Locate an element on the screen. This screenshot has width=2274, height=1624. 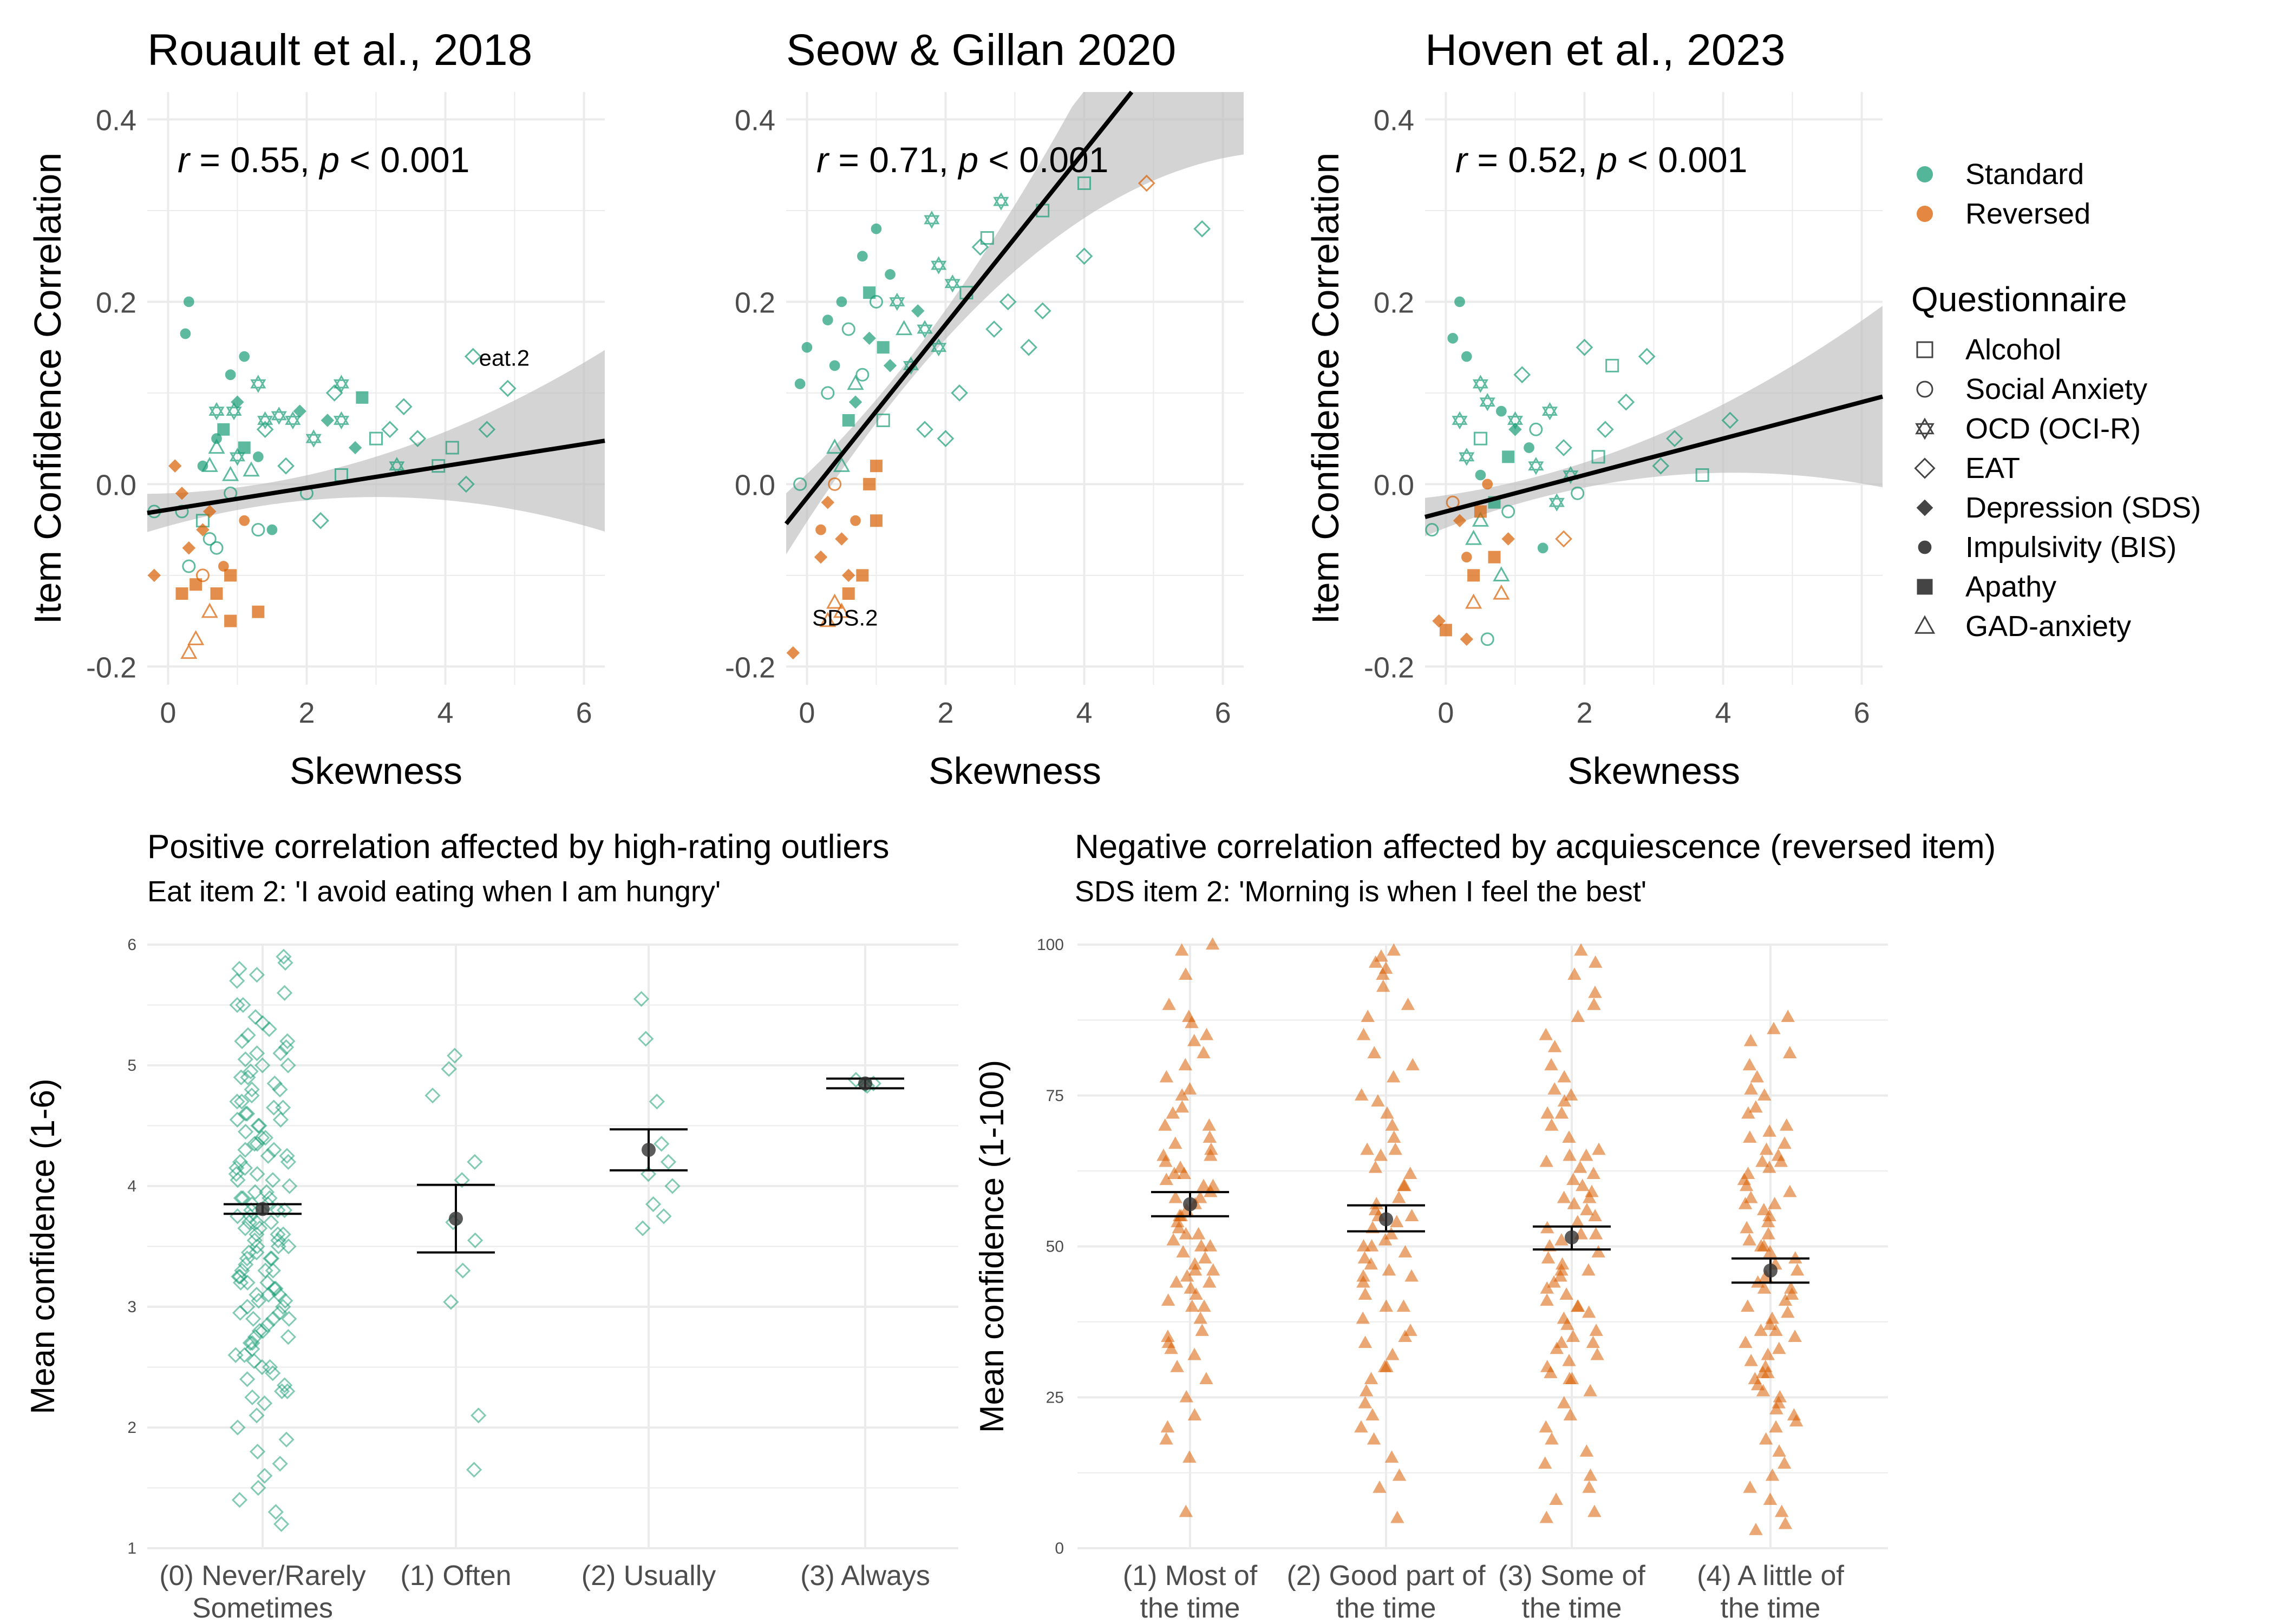
legend-shape-diamond-filled is located at coordinates (1925, 507).